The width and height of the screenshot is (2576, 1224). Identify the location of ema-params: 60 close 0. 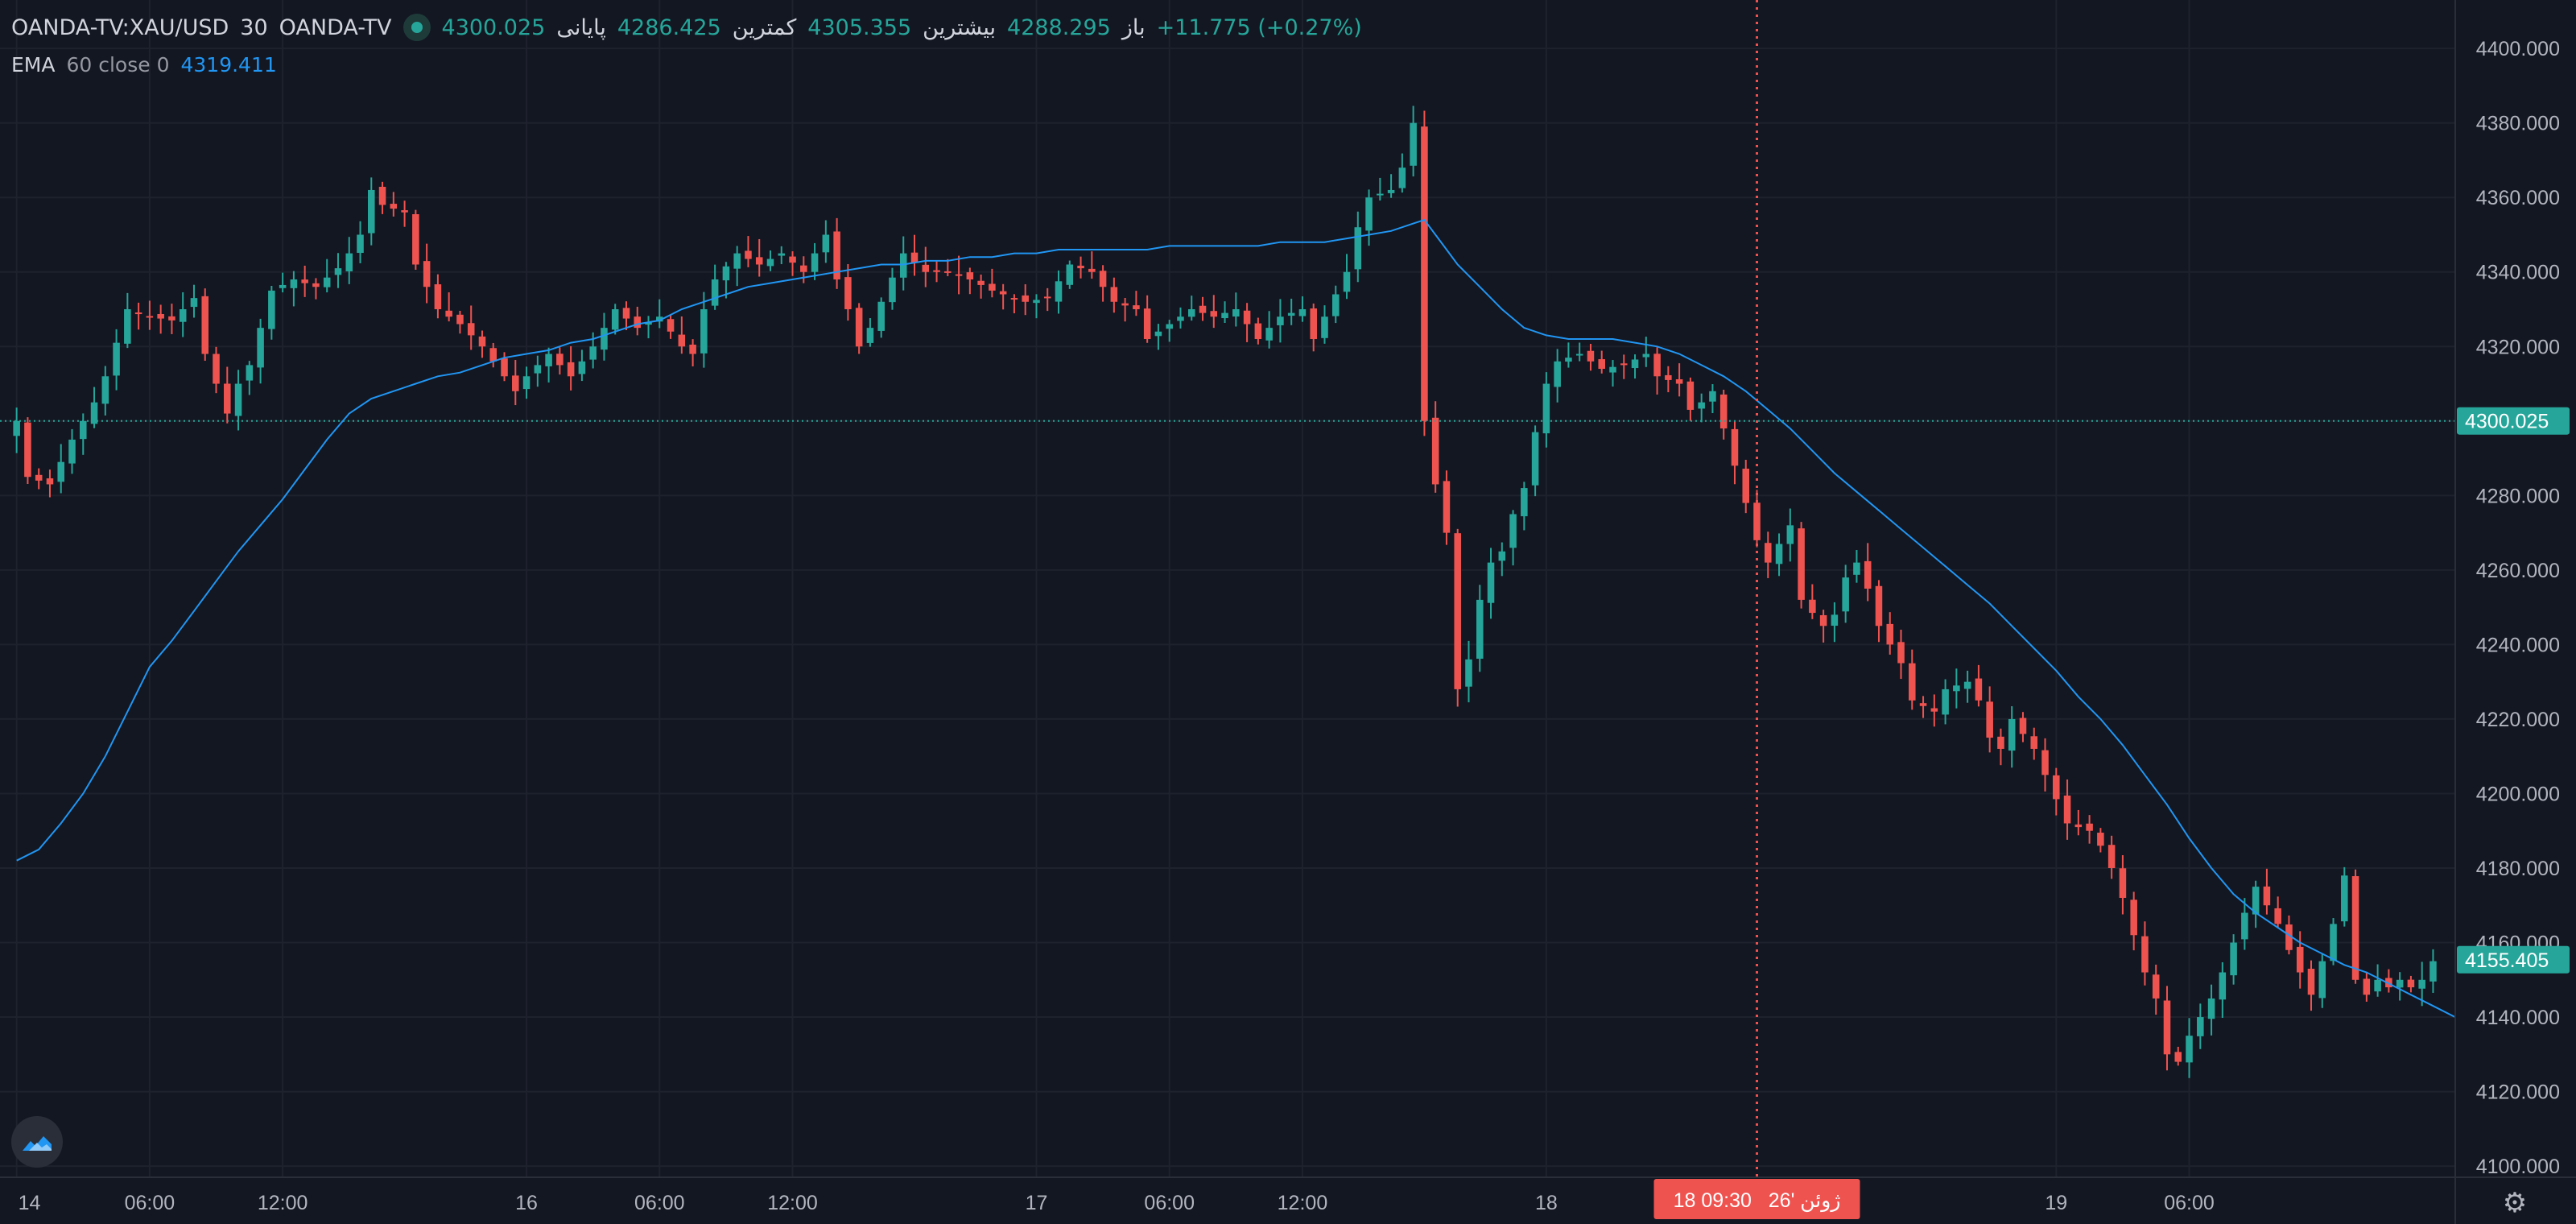
(118, 64).